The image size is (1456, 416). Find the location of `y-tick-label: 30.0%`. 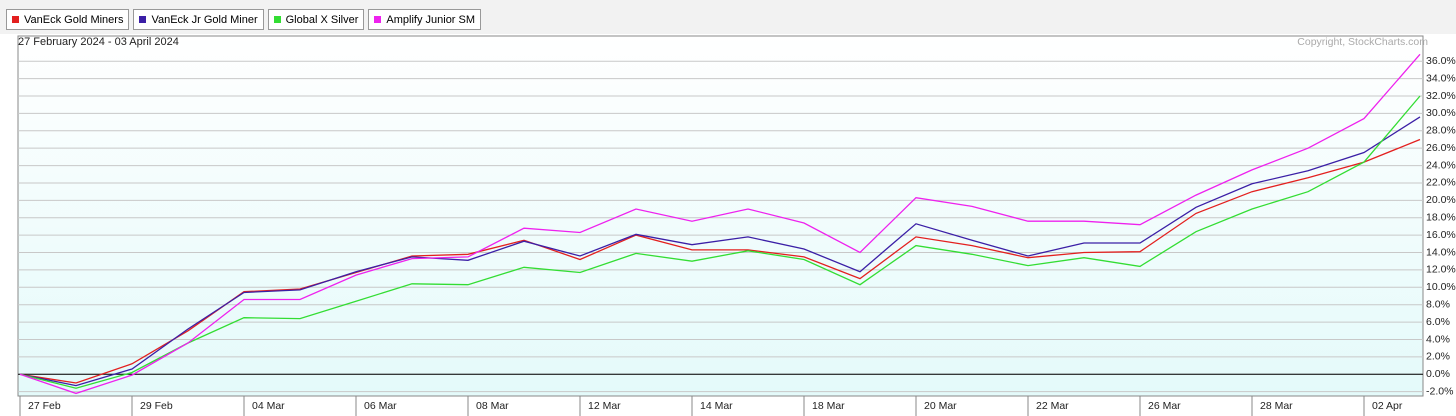

y-tick-label: 30.0% is located at coordinates (1441, 113).